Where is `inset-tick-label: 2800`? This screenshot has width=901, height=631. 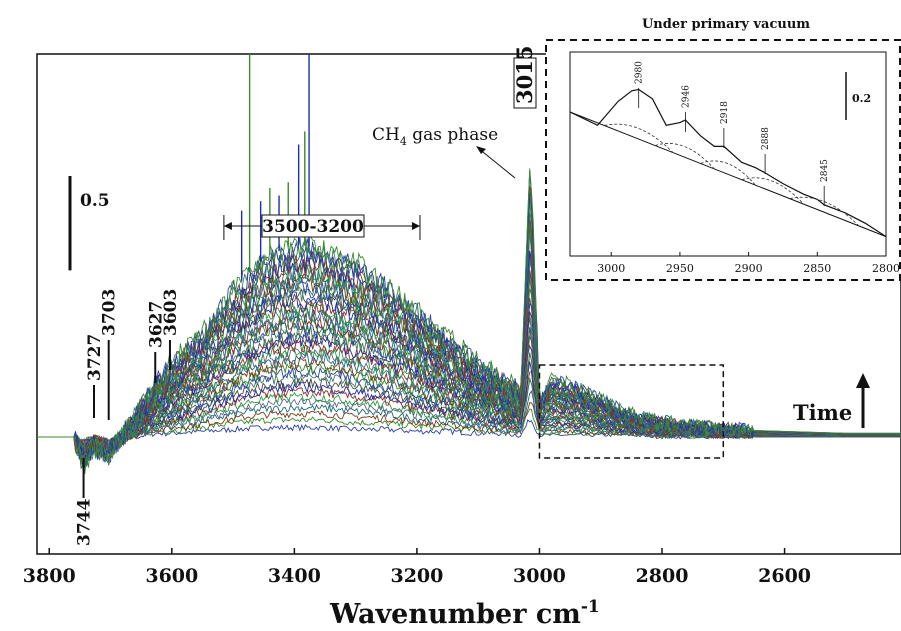
inset-tick-label: 2800 is located at coordinates (886, 268).